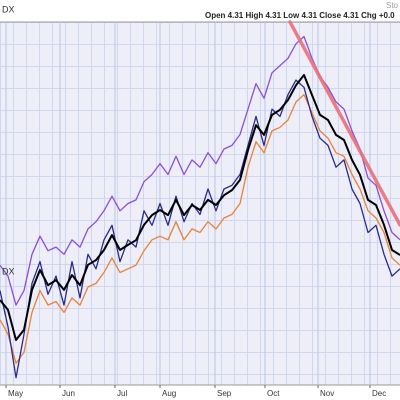  Describe the element at coordinates (379, 393) in the screenshot. I see `x-tick-label: Dec` at that location.